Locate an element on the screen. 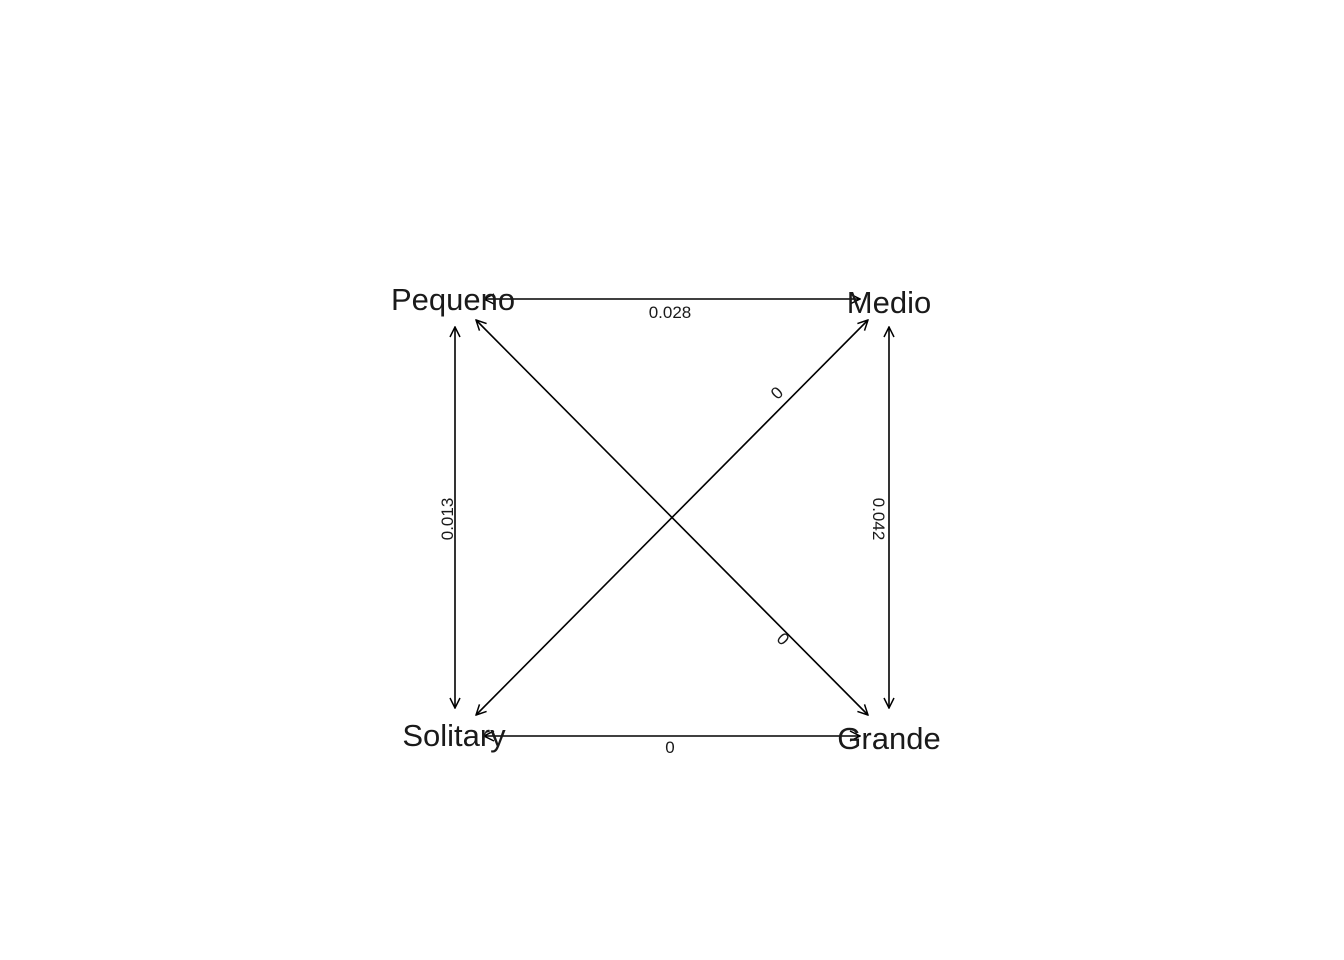 The width and height of the screenshot is (1344, 960). edges is located at coordinates (672, 517).